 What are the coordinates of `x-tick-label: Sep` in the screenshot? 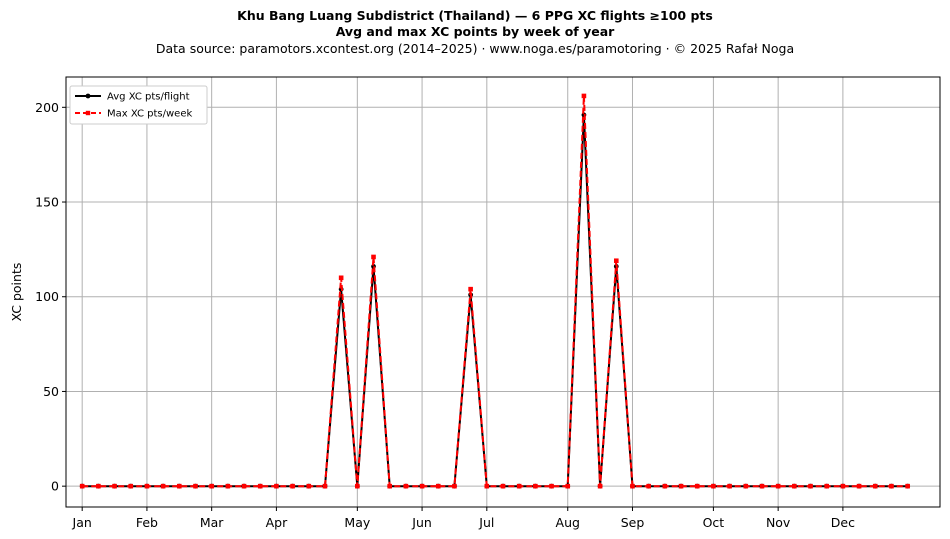 It's located at (633, 522).